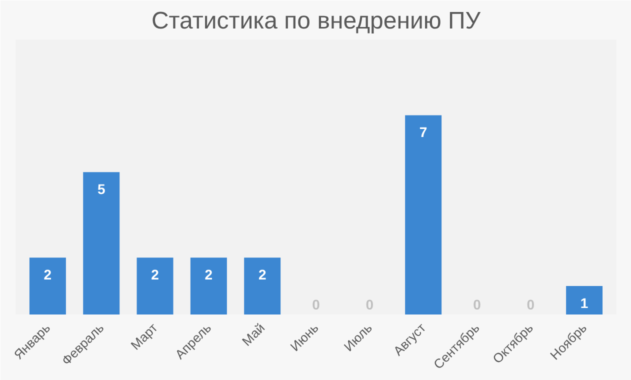 The width and height of the screenshot is (631, 380). What do you see at coordinates (423, 132) in the screenshot?
I see `data-label: 7` at bounding box center [423, 132].